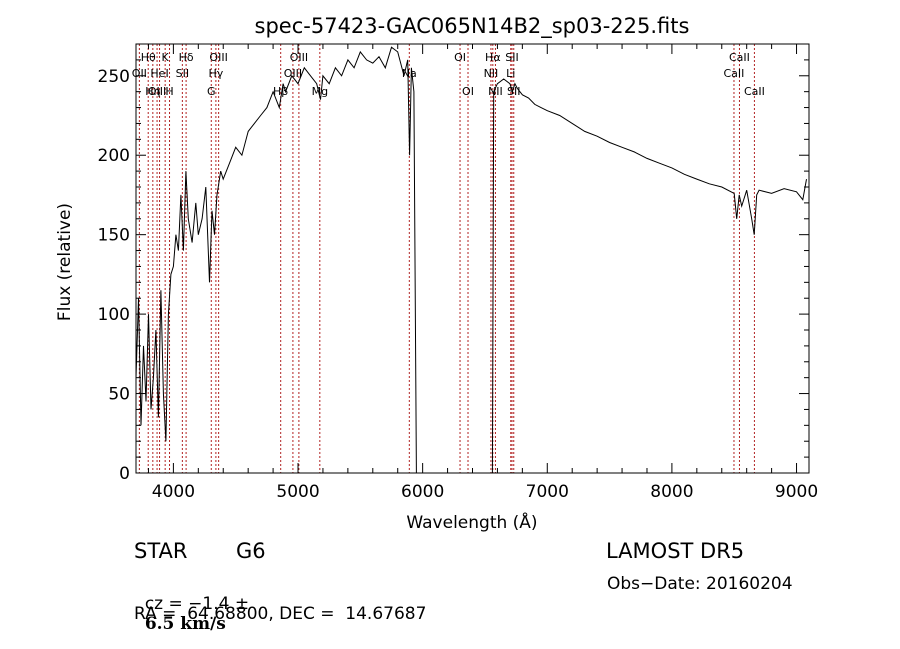 The height and width of the screenshot is (649, 900). Describe the element at coordinates (173, 492) in the screenshot. I see `x-tick-label: 4000` at that location.